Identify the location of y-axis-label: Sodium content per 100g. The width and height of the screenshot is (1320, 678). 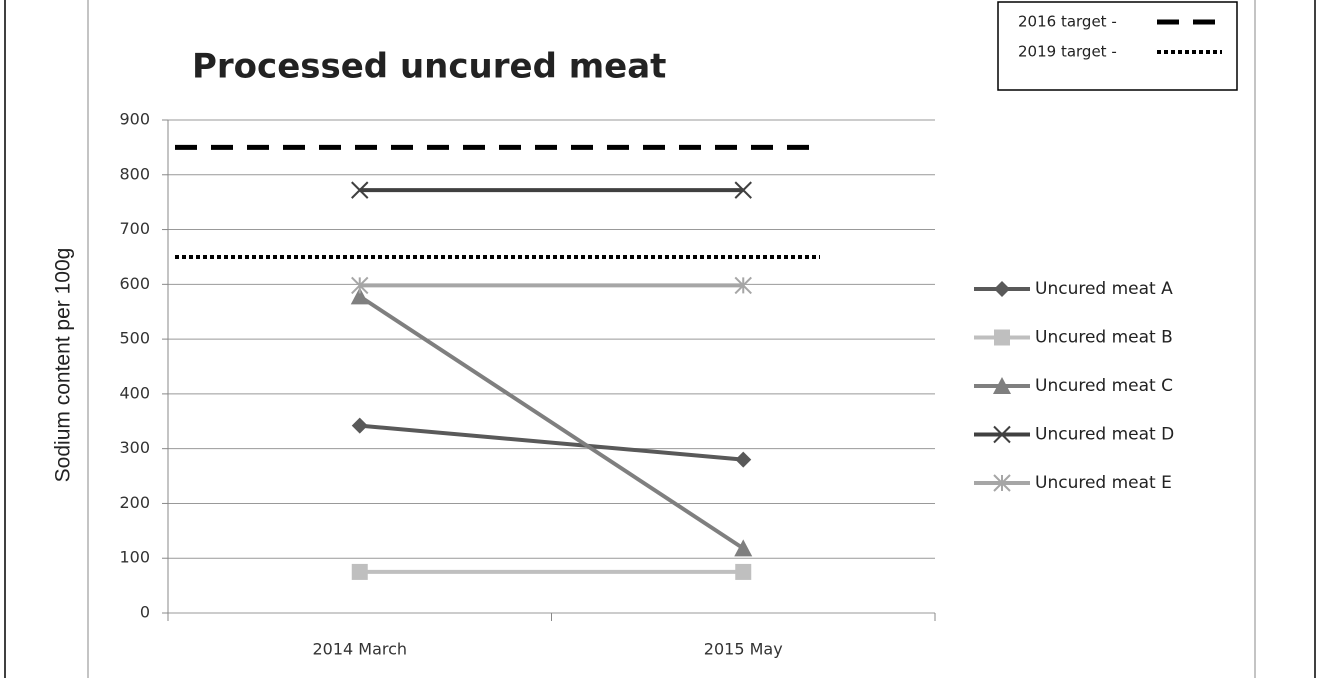
(63, 365).